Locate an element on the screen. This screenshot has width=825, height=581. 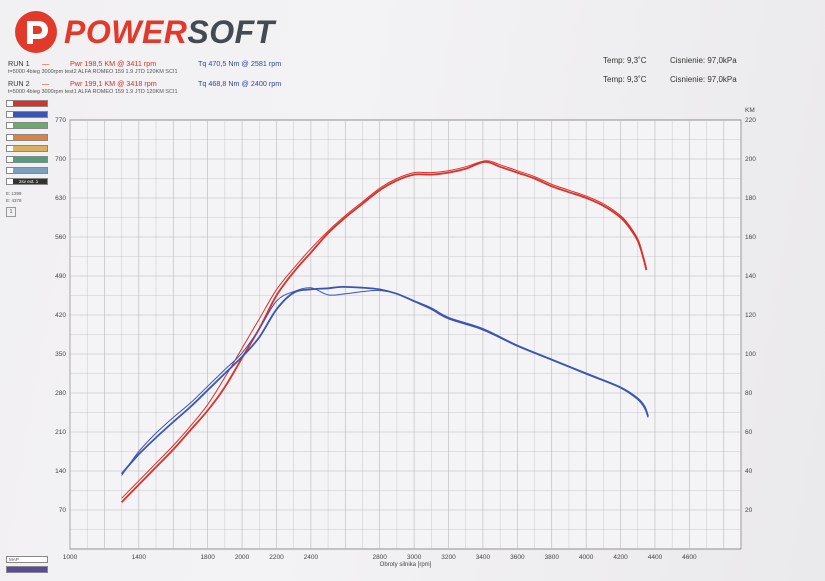
run2-pressure: Cisnienie: 97,0kPa is located at coordinates (703, 79).